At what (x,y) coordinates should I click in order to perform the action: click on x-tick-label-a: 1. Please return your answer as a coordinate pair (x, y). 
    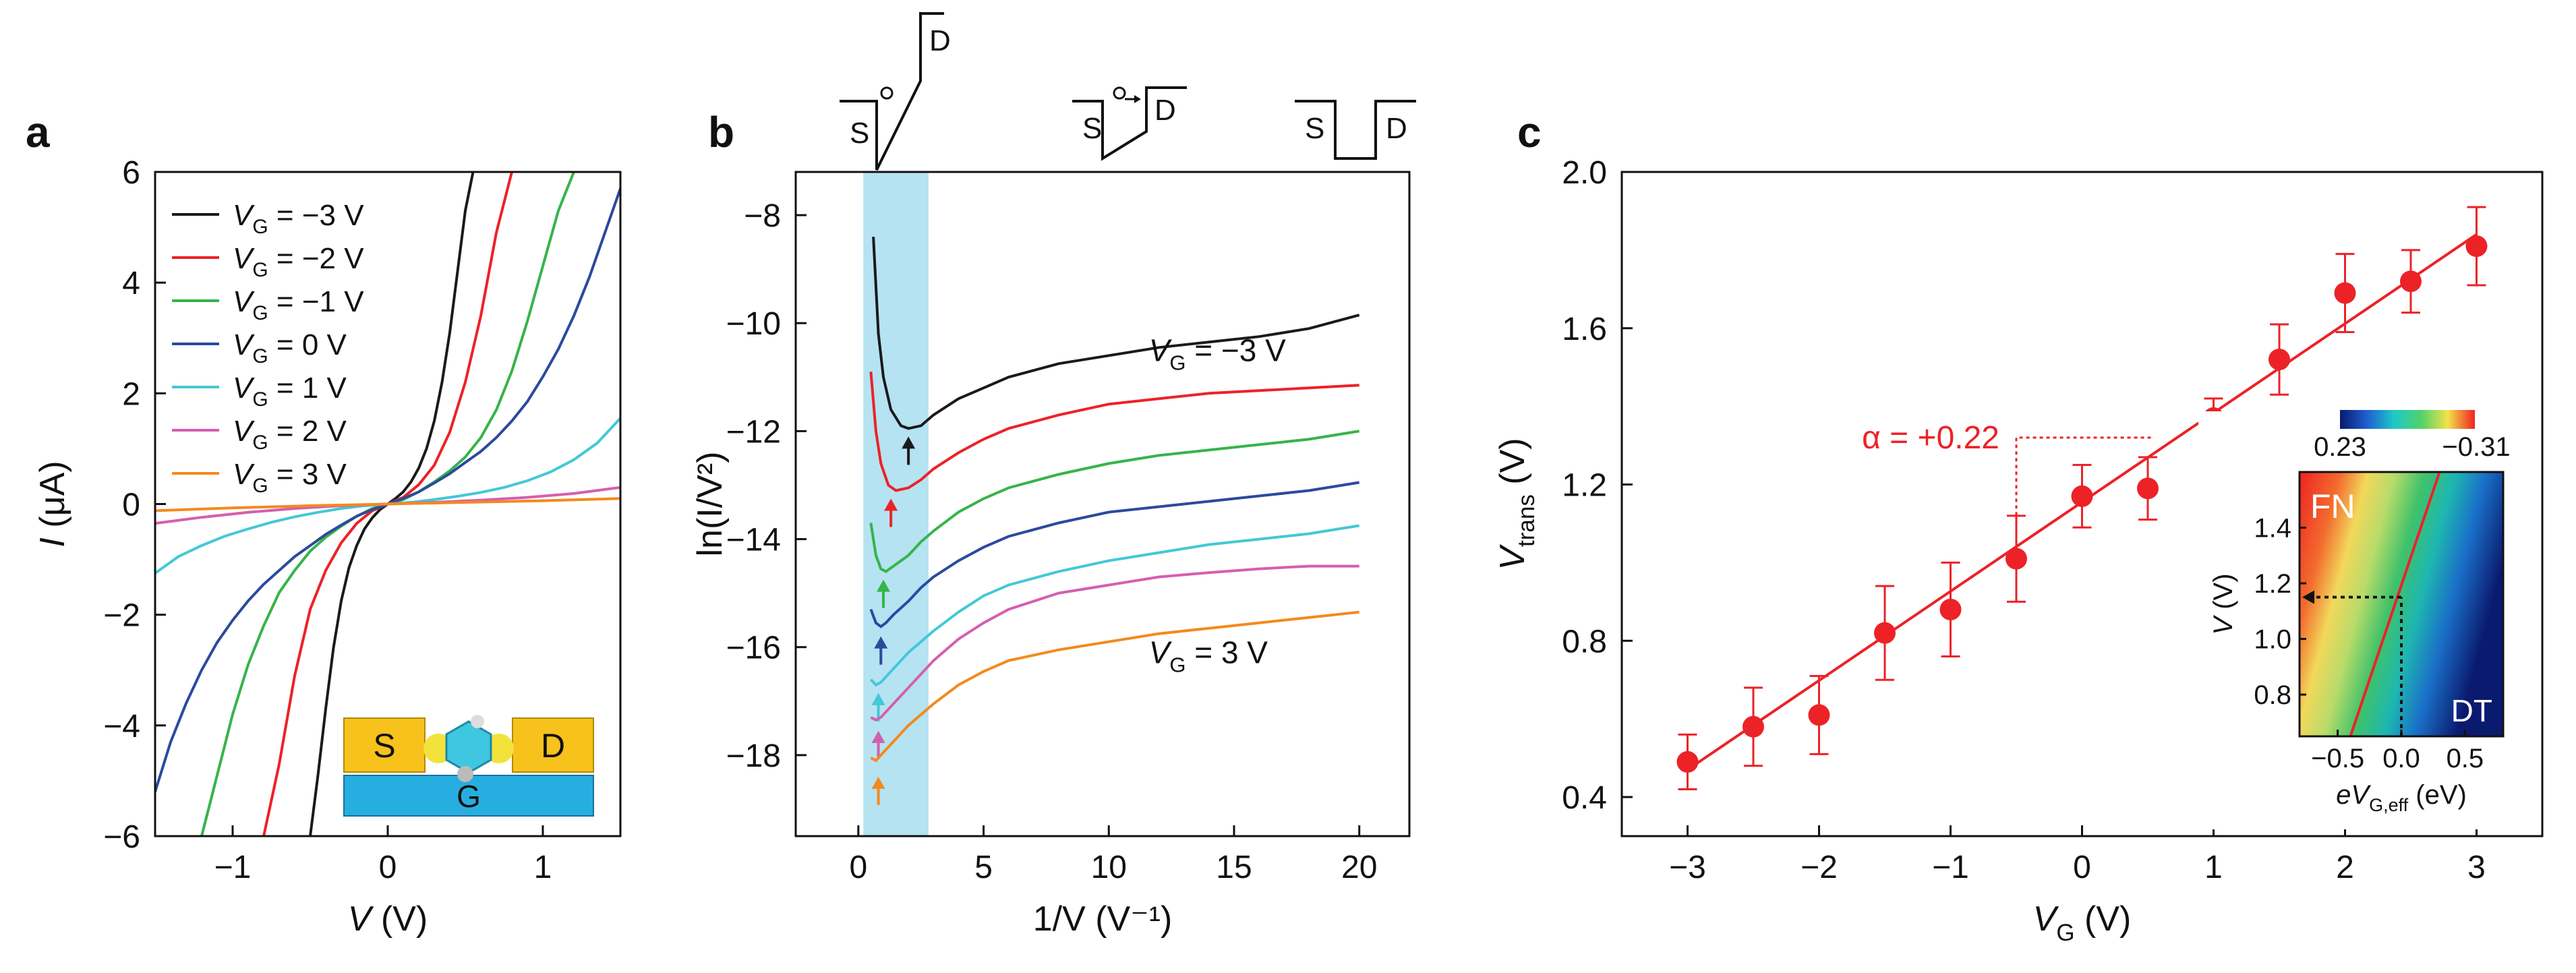
    Looking at the image, I should click on (543, 867).